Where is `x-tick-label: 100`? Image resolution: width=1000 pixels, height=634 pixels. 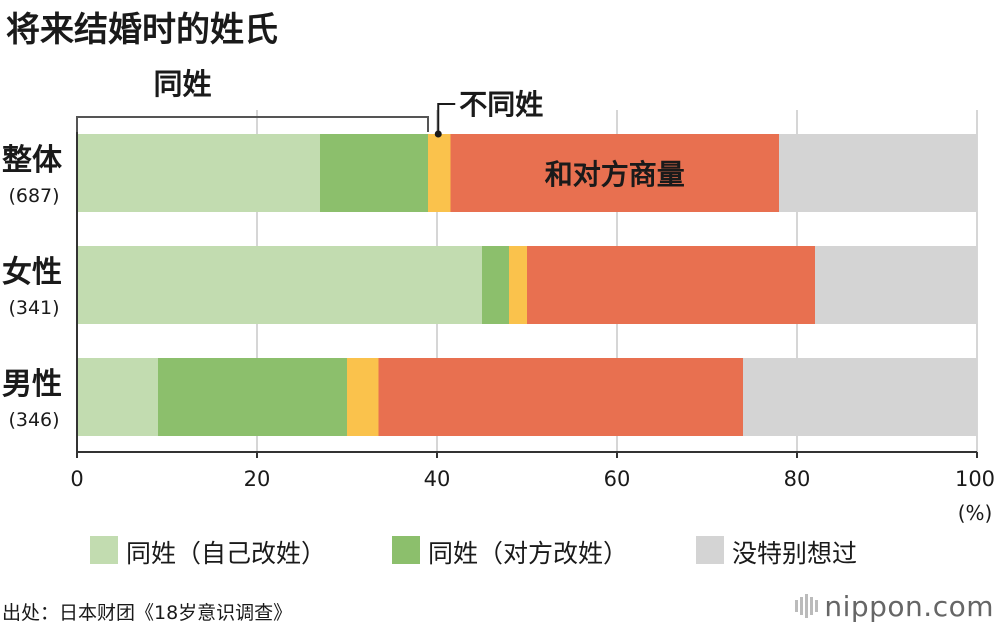
x-tick-label: 100 is located at coordinates (975, 479).